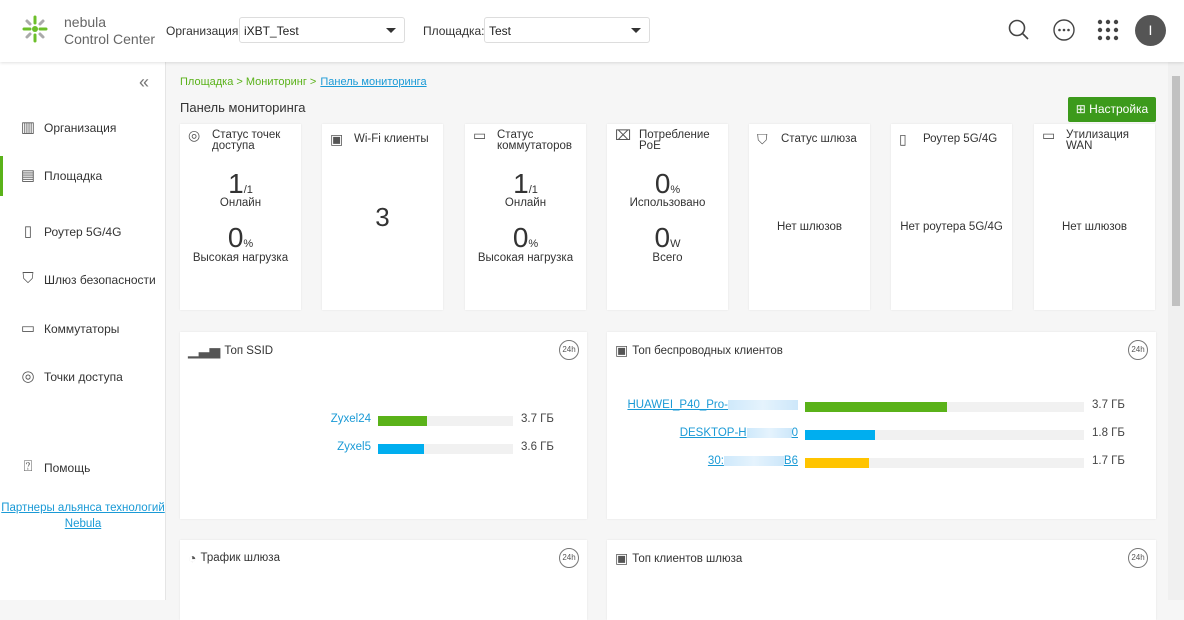 This screenshot has height=620, width=1184. I want to click on site-select: Test, so click(567, 30).